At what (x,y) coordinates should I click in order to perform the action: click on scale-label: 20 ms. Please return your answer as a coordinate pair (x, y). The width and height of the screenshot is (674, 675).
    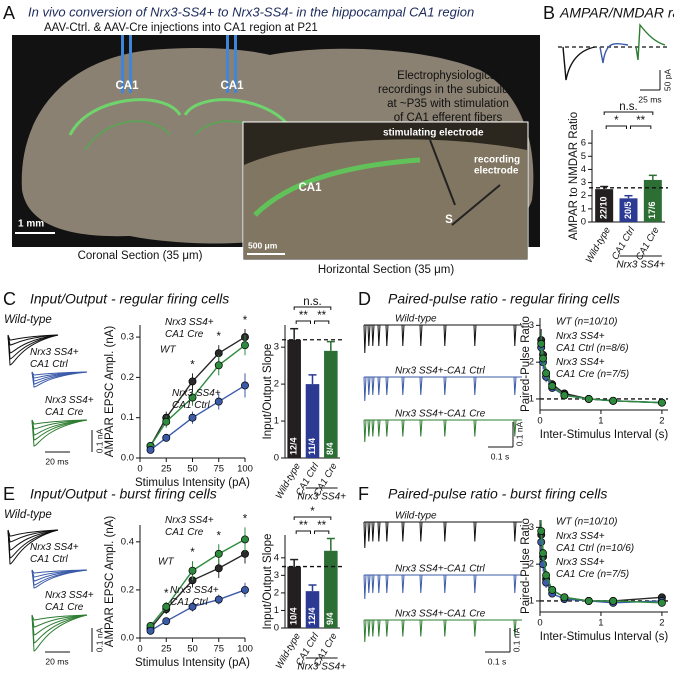
    Looking at the image, I should click on (56, 661).